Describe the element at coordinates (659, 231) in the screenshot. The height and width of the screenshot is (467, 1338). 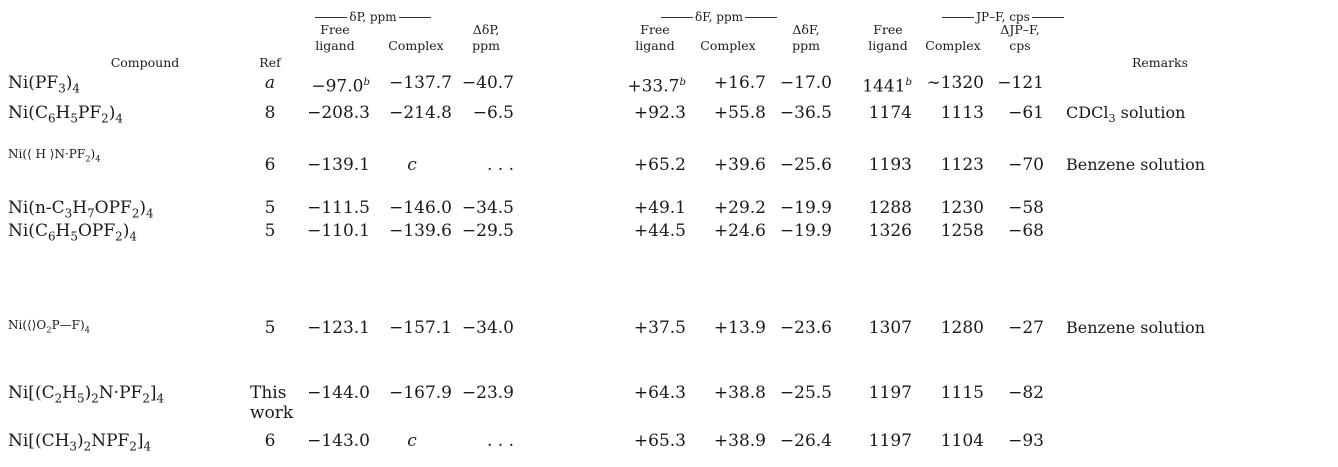
I see `cell-df-free: +44.5` at that location.